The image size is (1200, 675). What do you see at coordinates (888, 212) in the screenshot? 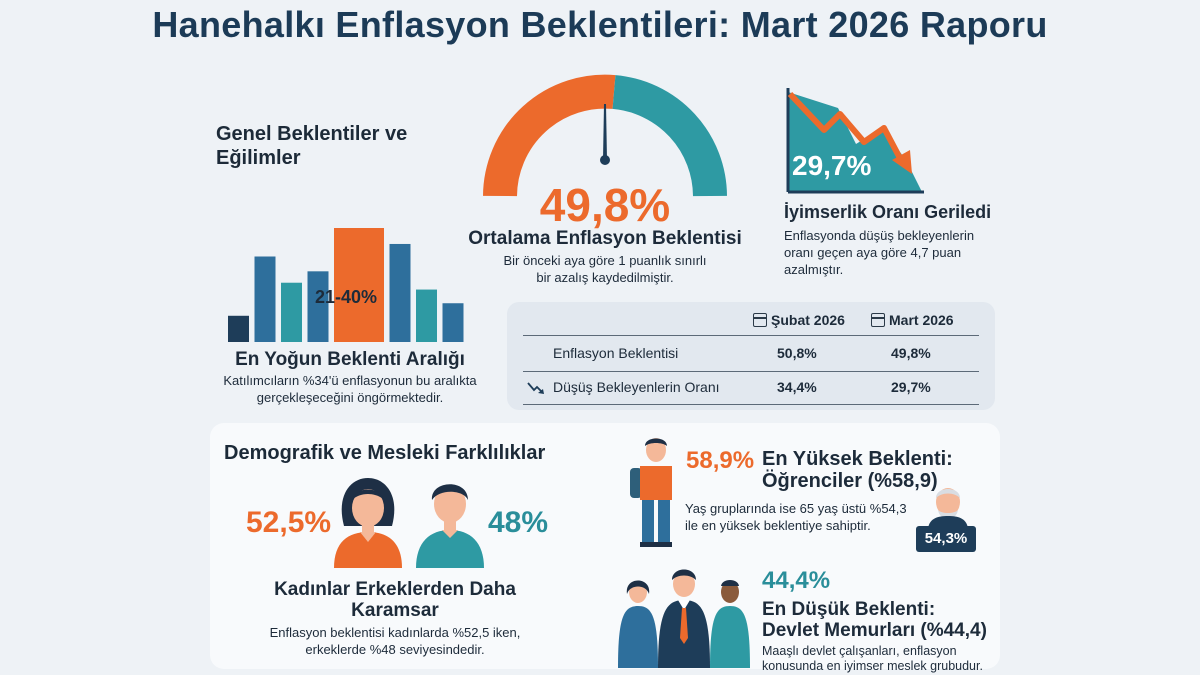
I see `optimism-heading: İyimserlik Oranı Geriledi` at bounding box center [888, 212].